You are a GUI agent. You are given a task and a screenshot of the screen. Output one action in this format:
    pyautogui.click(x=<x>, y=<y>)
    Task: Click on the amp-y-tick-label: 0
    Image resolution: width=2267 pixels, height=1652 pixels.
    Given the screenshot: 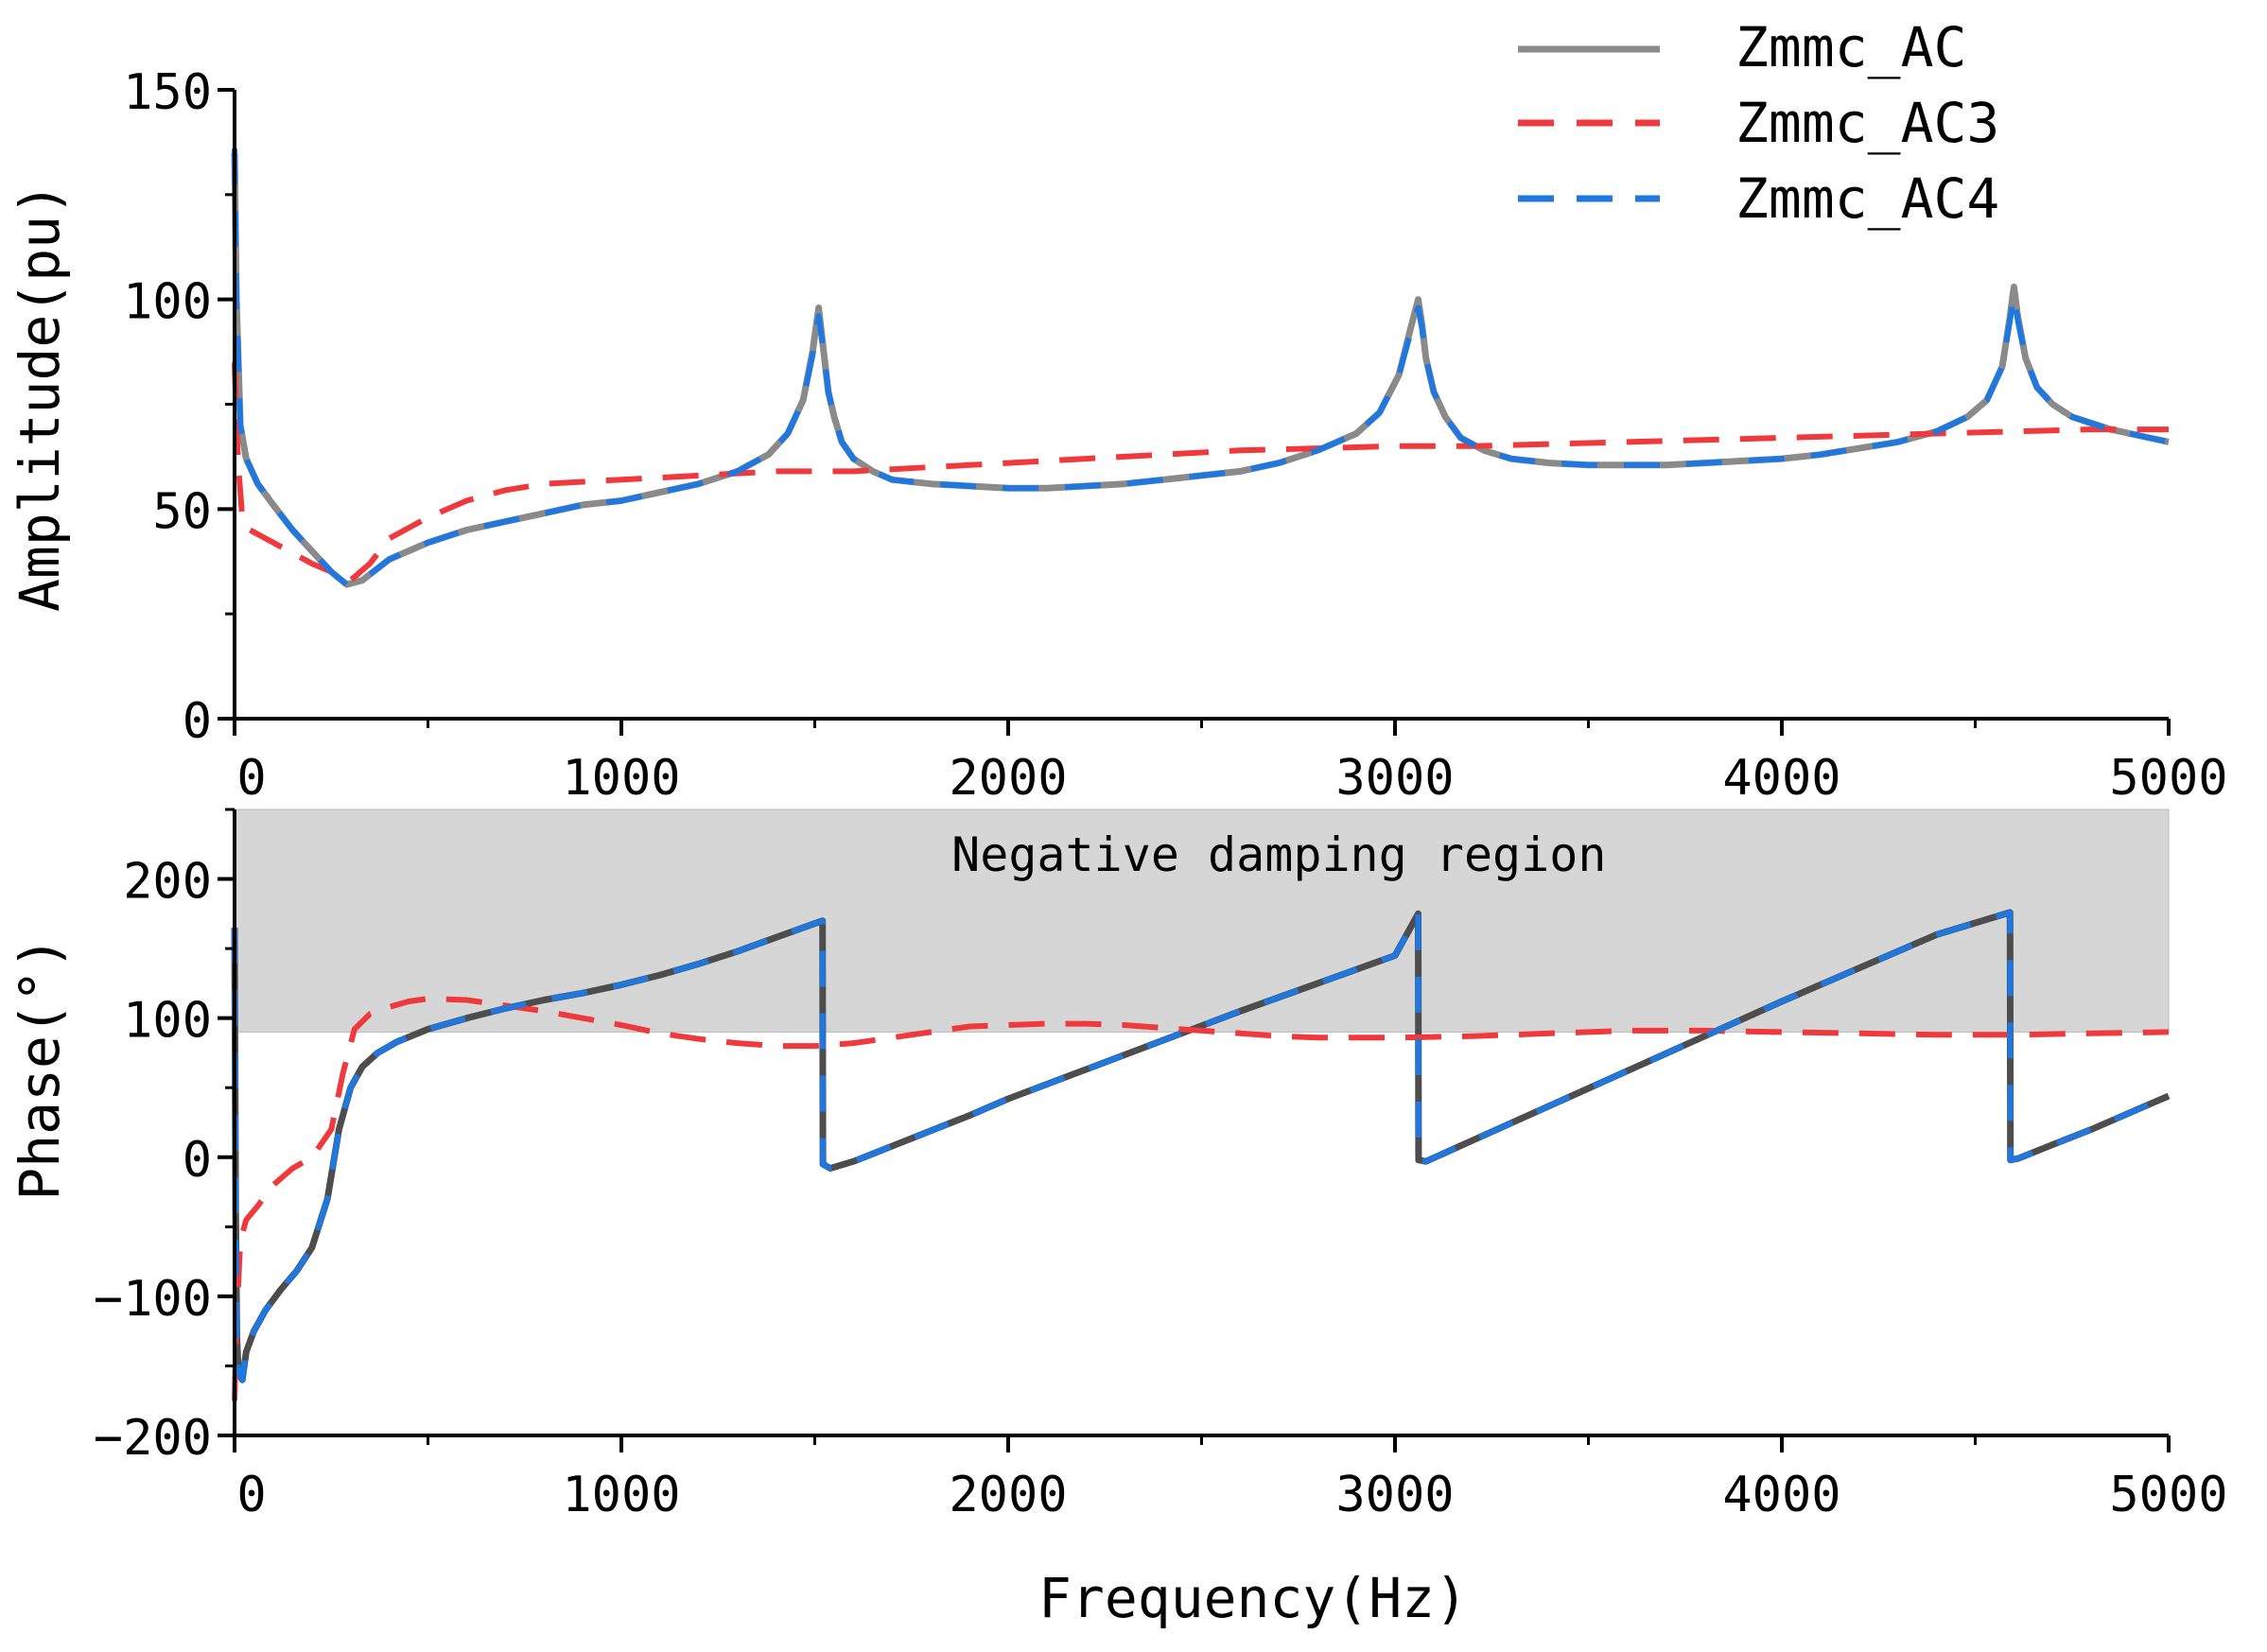 What is the action you would take?
    pyautogui.click(x=197, y=722)
    